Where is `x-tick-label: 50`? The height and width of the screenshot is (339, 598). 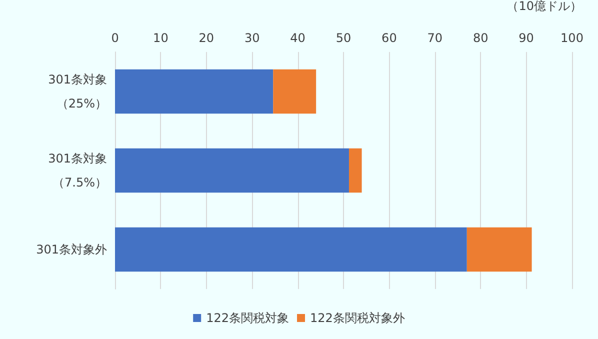
x-tick-label: 50 is located at coordinates (344, 38).